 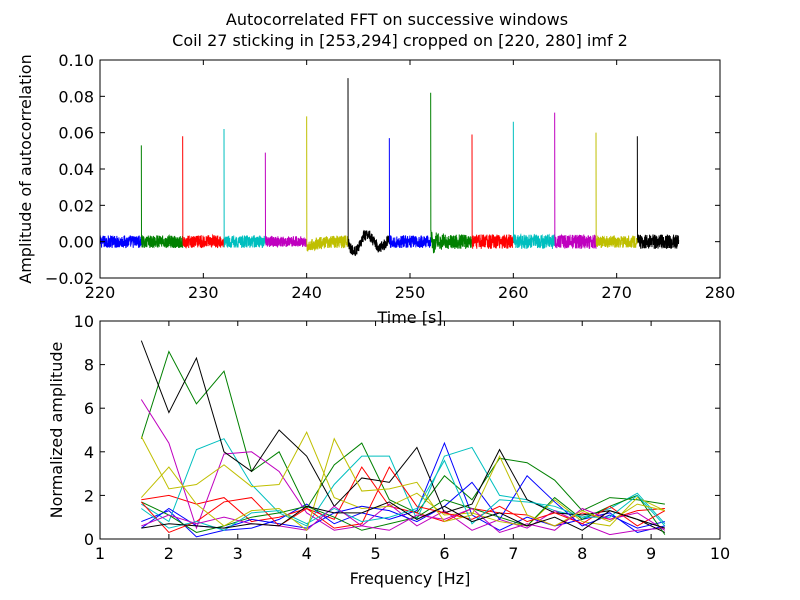 I want to click on time-xtick-label: 240, so click(x=306, y=292).